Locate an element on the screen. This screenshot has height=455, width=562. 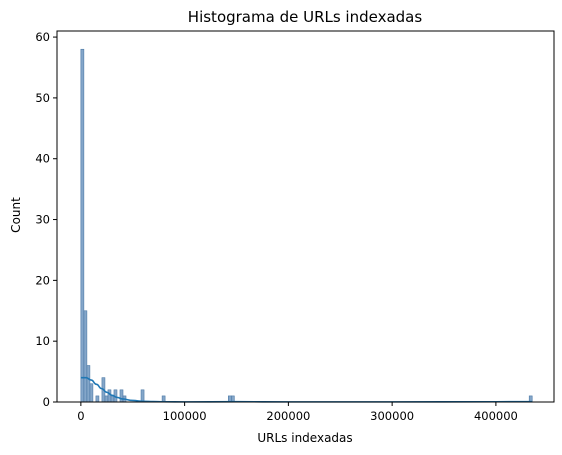
y-tick-label: 40 is located at coordinates (42, 159).